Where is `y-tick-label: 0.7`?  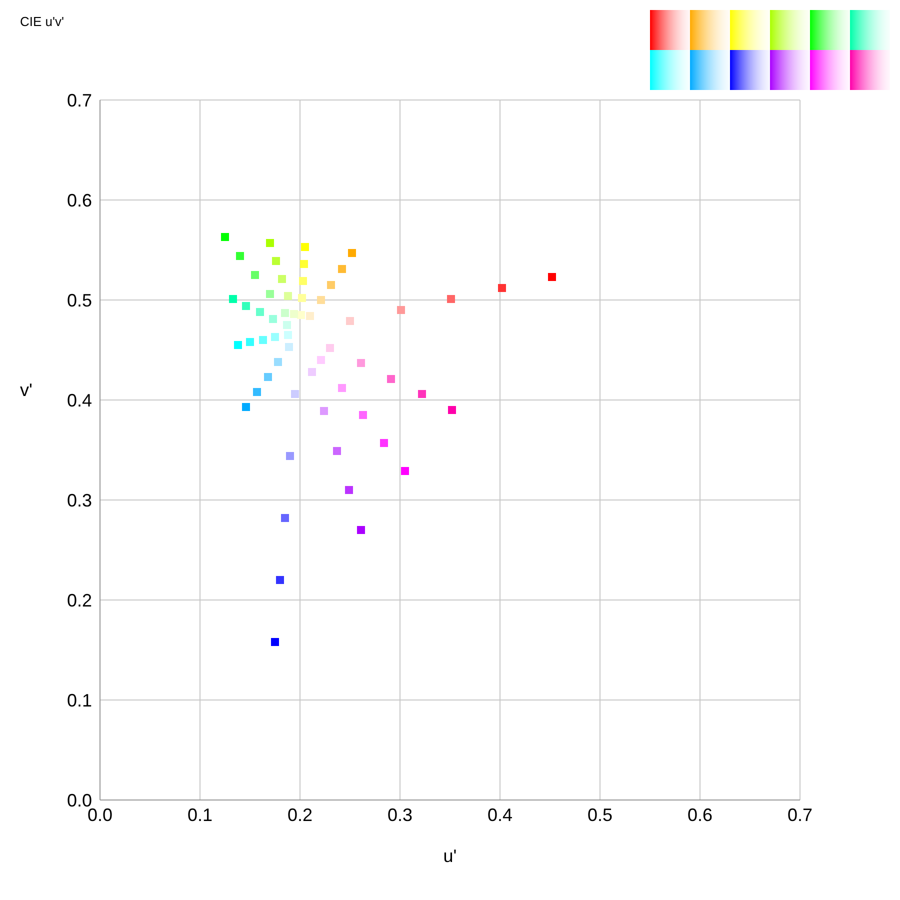 y-tick-label: 0.7 is located at coordinates (79, 100).